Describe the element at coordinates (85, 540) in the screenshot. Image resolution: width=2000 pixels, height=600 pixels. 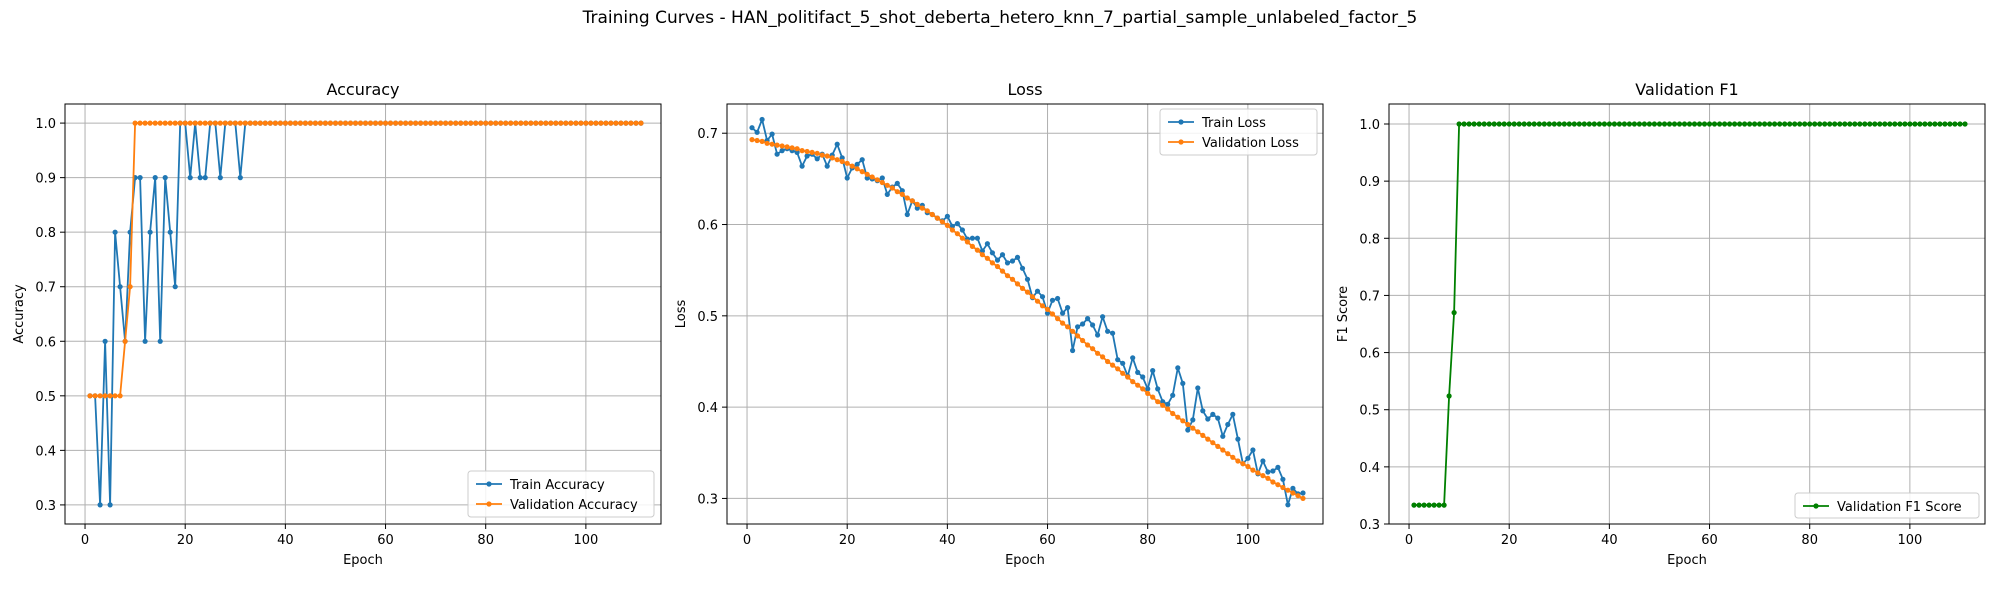
I see `x-tick-label: 0` at that location.